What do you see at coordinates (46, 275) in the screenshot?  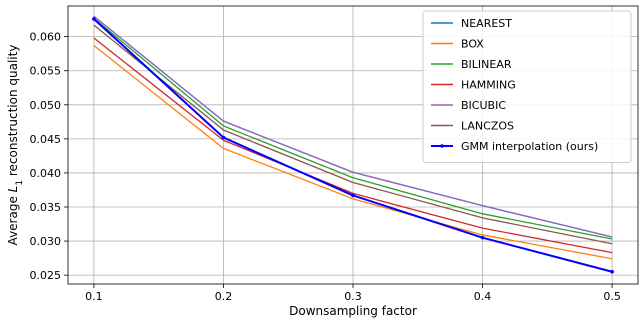 I see `y-tick-label: 0.025` at bounding box center [46, 275].